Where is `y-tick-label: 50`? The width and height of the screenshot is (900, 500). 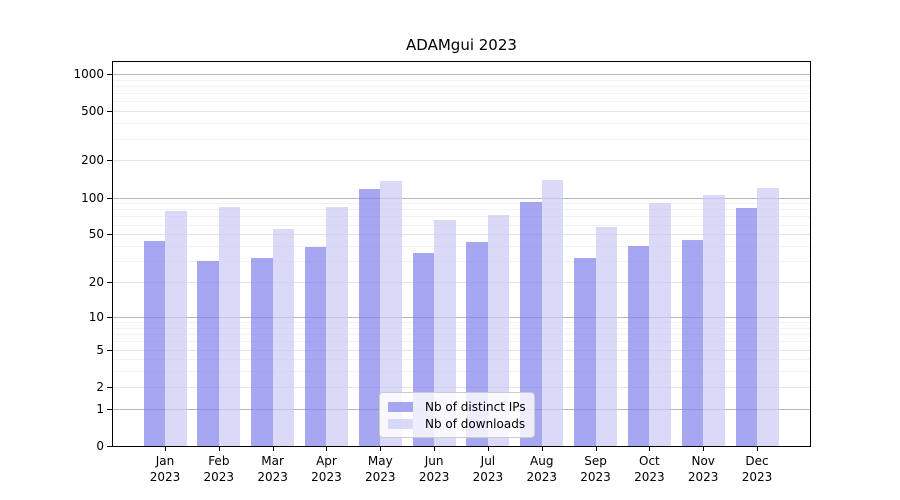 y-tick-label: 50 is located at coordinates (96, 234).